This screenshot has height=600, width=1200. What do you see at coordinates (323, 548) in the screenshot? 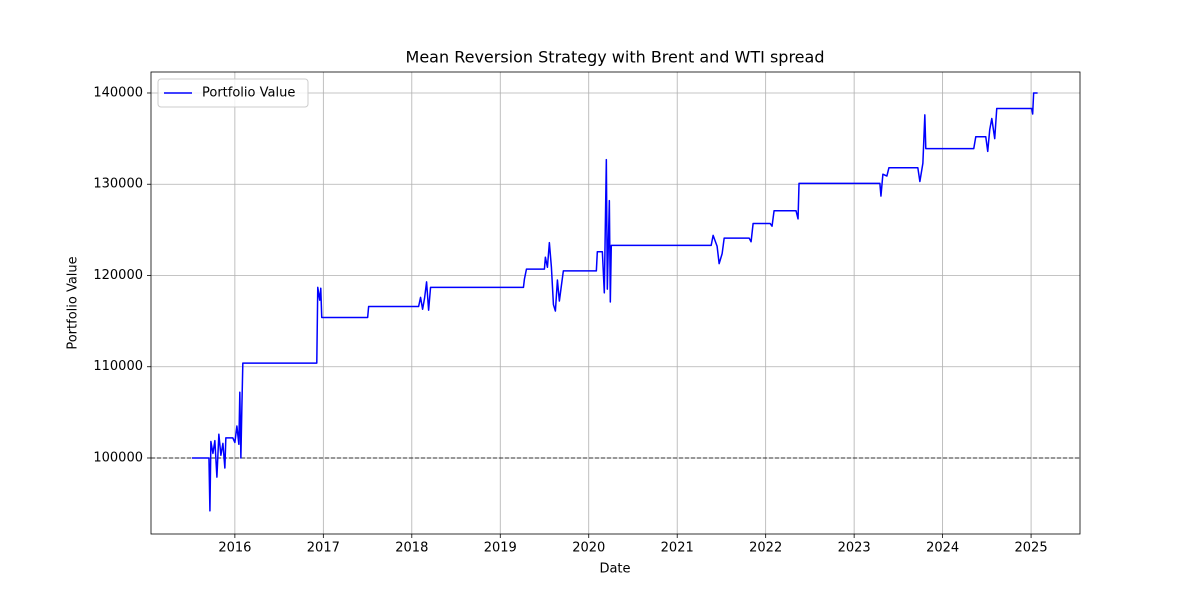
I see `x-tick-label: 2017` at bounding box center [323, 548].